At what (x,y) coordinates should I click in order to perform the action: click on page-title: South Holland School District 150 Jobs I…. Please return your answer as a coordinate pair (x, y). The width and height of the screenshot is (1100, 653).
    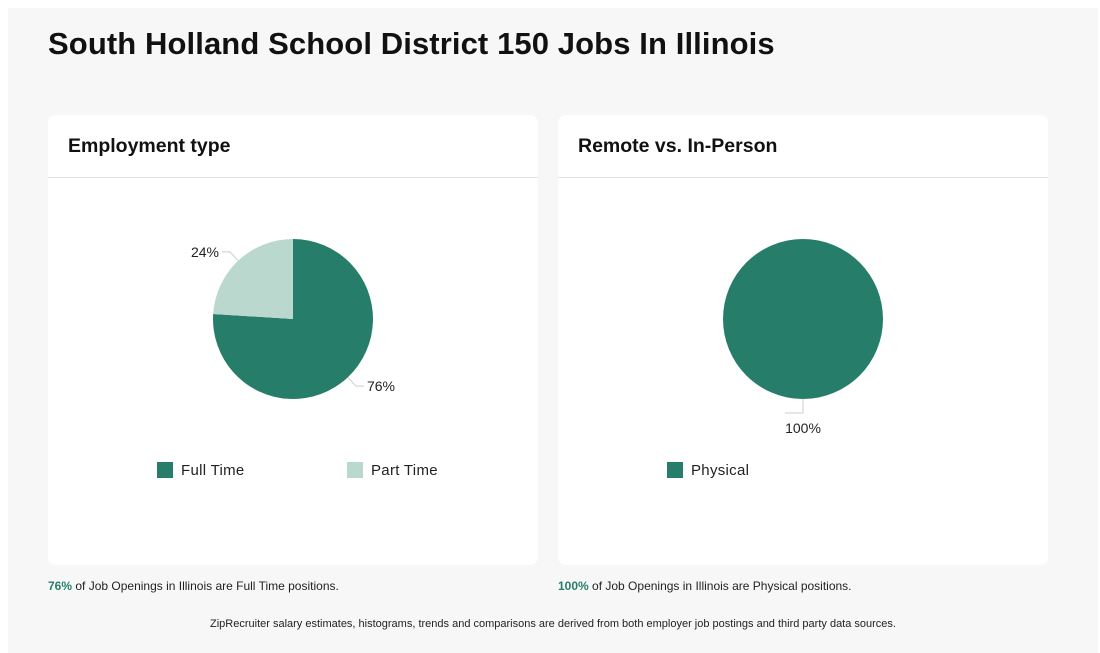
    Looking at the image, I should click on (411, 43).